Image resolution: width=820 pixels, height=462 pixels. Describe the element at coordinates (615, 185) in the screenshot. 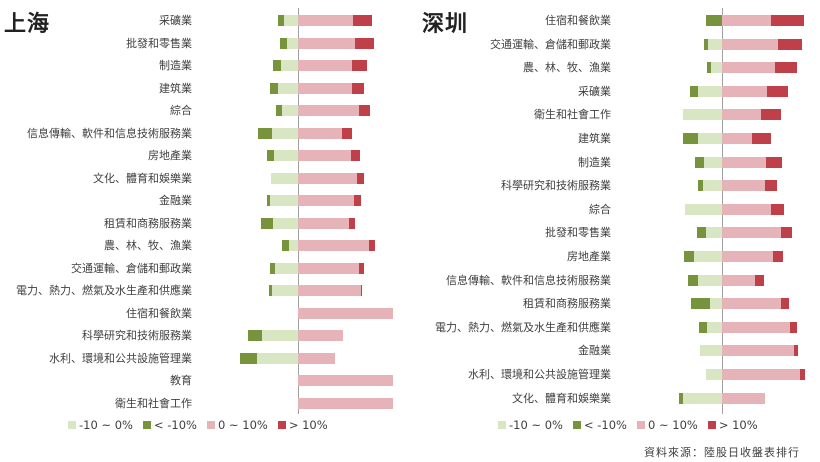

I see `bar-row: 科學研究和技術服務業` at that location.